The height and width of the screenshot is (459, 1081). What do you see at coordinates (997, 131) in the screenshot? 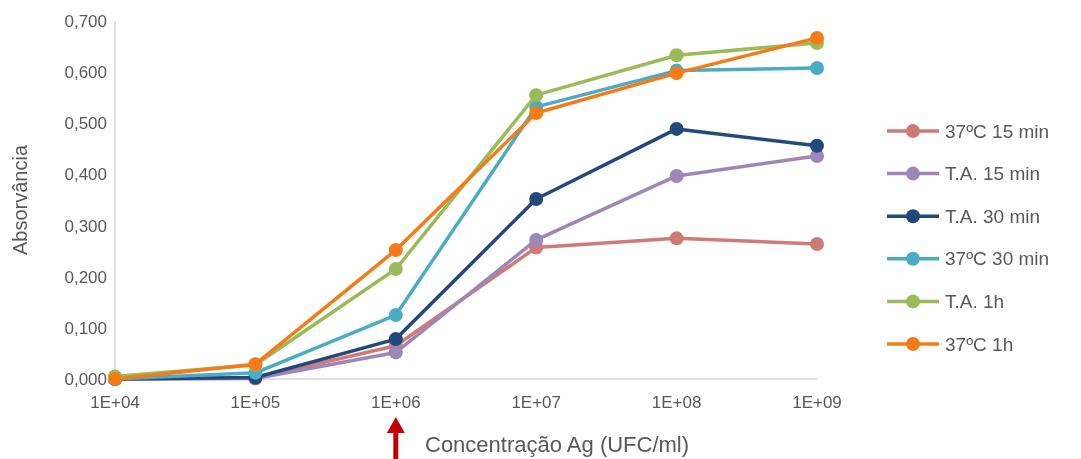
I see `legend-label: 37ºC 15 min` at bounding box center [997, 131].